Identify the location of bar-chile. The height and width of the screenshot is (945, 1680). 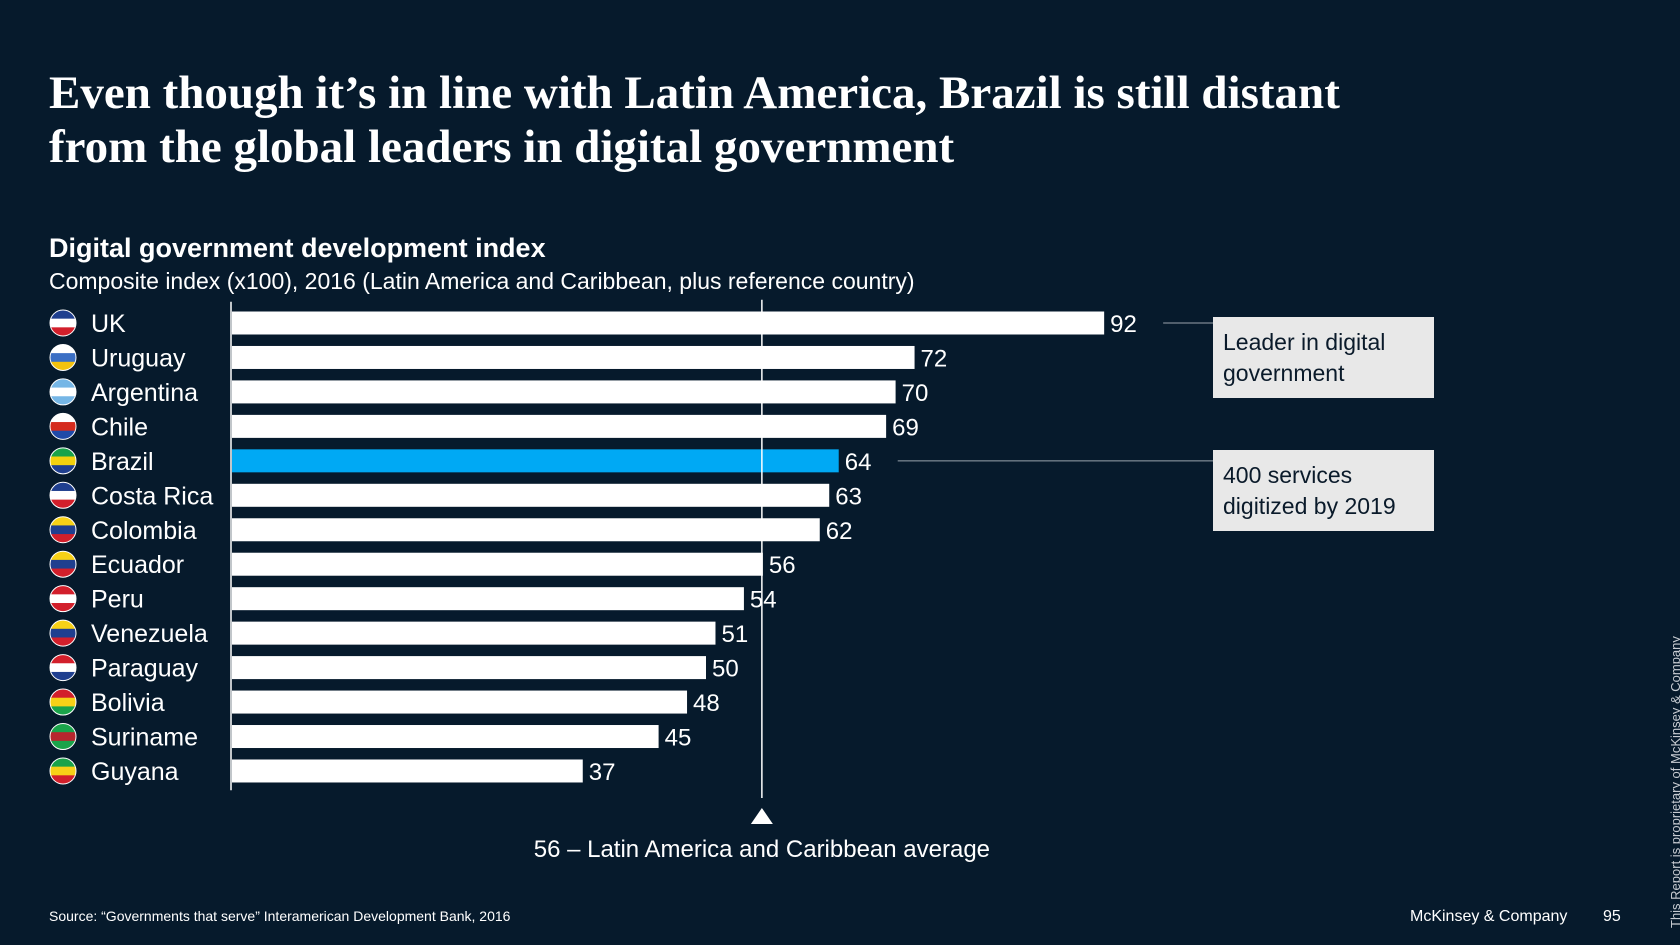
(559, 426).